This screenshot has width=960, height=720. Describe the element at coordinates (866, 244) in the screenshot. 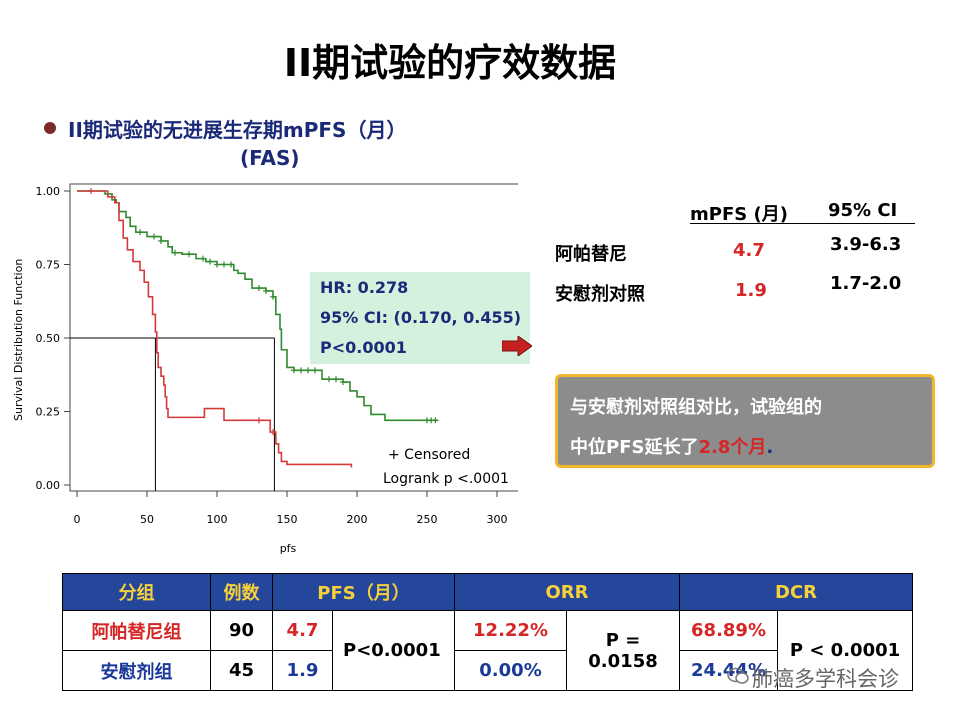

I see `median-row-ci: 3.9-6.3` at that location.